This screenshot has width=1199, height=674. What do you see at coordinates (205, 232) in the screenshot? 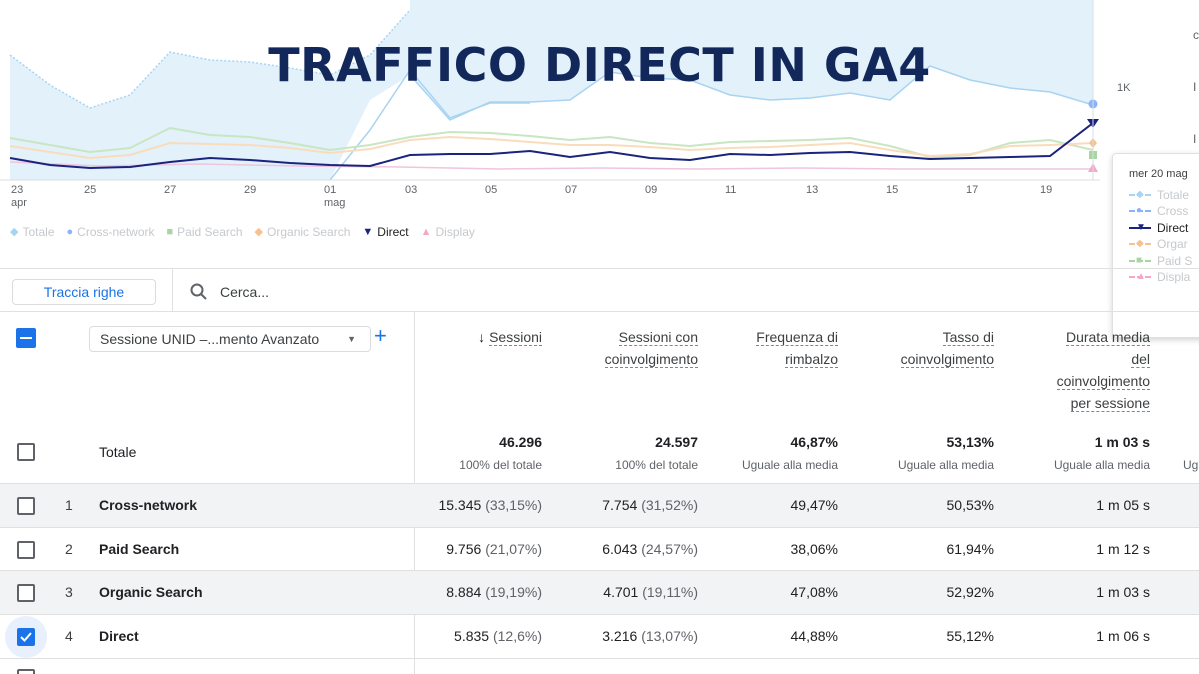
I see `legend-item: ■ Paid Search` at bounding box center [205, 232].